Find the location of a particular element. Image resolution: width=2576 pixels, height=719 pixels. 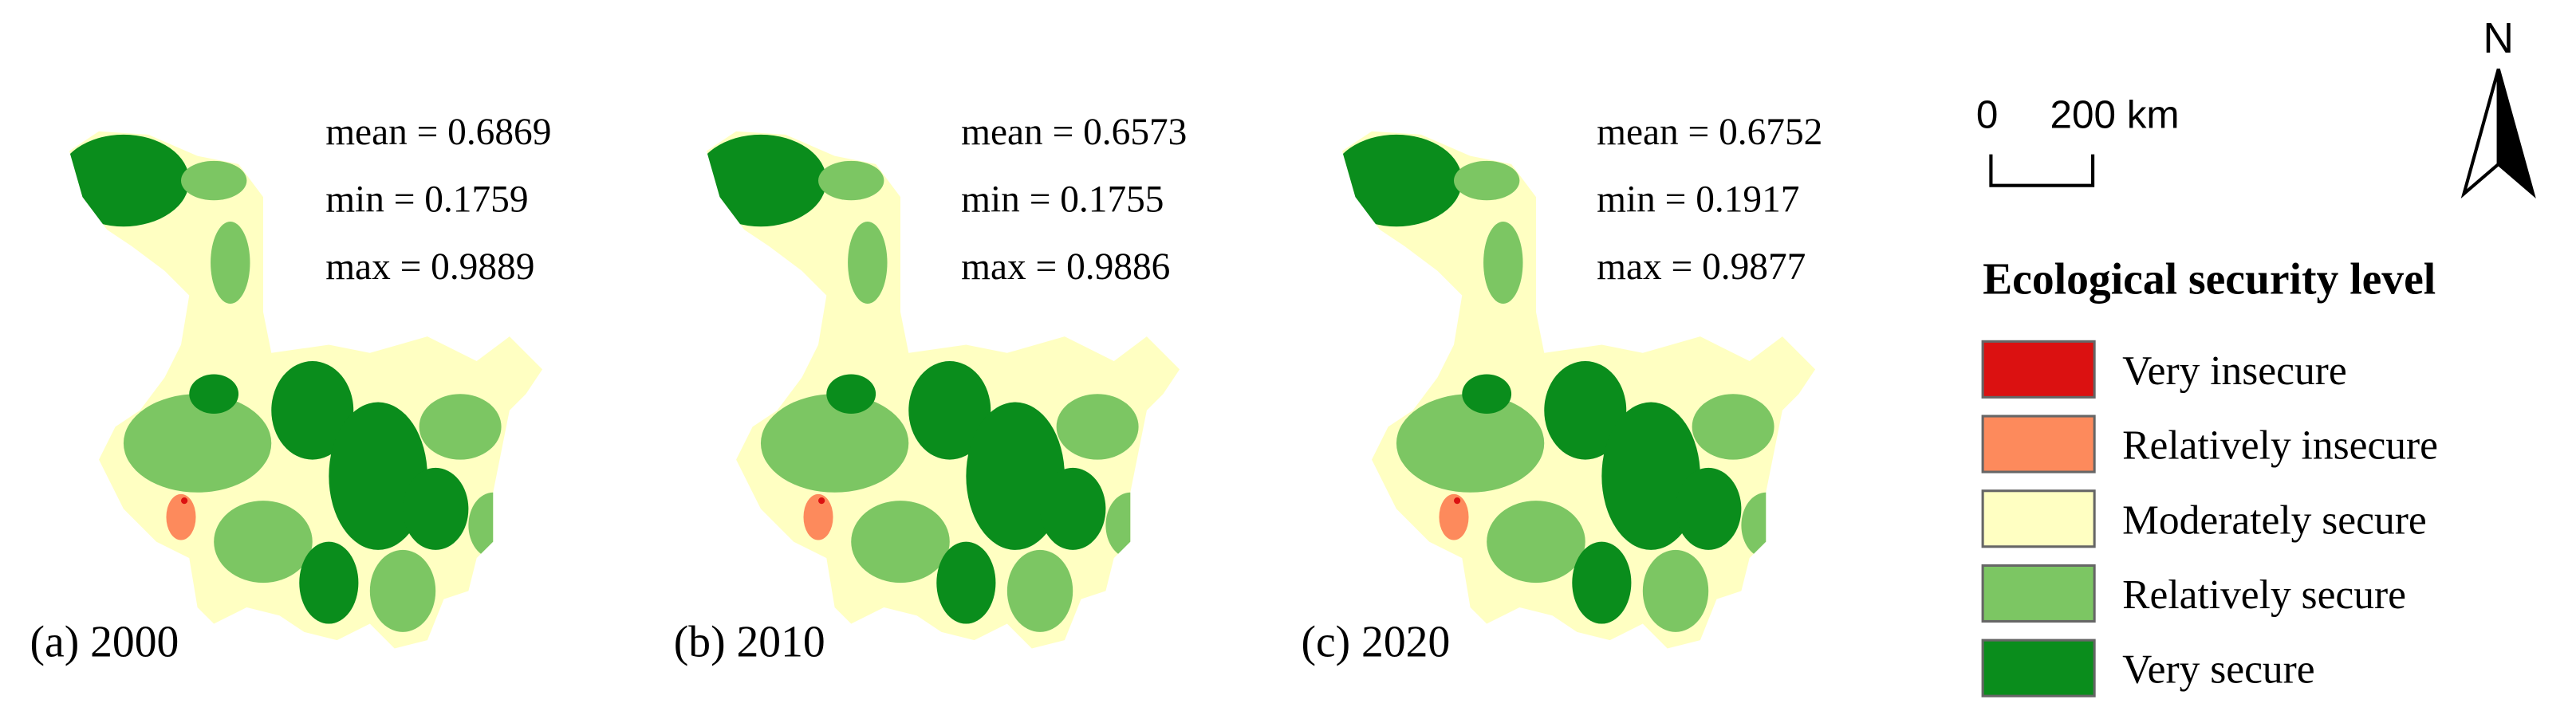

stat: max = 0.9889 is located at coordinates (429, 267).